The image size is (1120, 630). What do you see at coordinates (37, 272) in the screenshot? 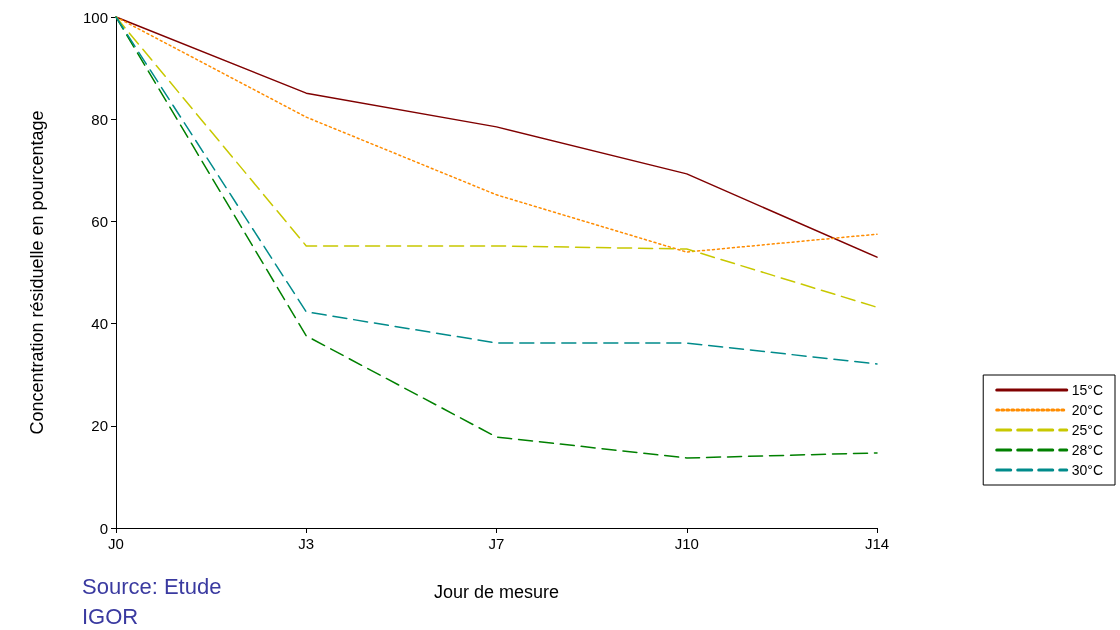
I see `y-axis-title: Concentration résiduelle en pourcentage` at bounding box center [37, 272].